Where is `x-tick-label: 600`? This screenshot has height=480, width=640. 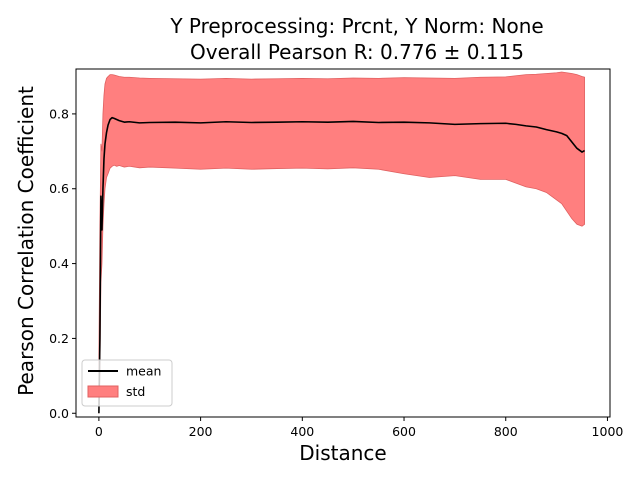 x-tick-label: 600 is located at coordinates (404, 431).